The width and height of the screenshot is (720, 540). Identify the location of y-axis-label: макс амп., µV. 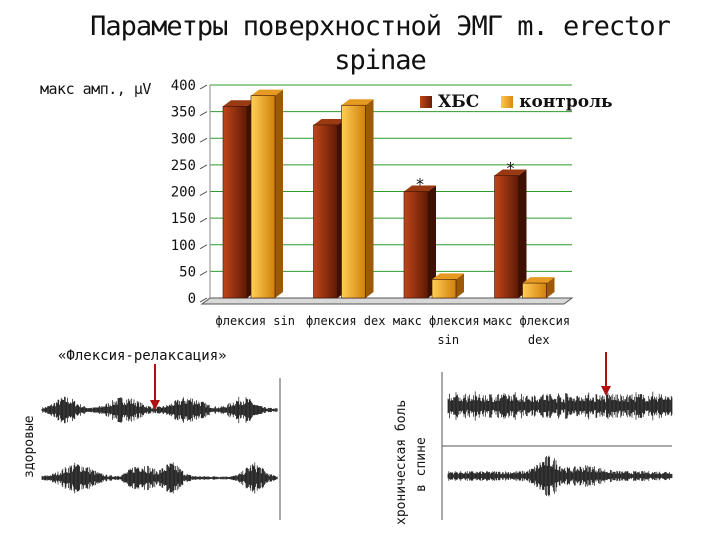
(95, 89).